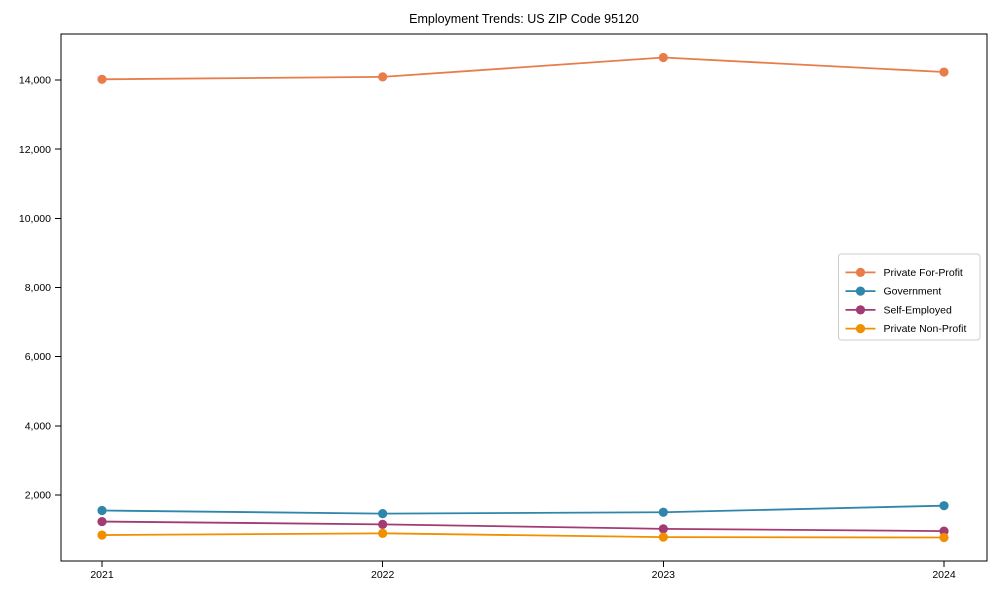 The height and width of the screenshot is (600, 1000). Describe the element at coordinates (35, 219) in the screenshot. I see `y-tick-label: 10,000` at that location.